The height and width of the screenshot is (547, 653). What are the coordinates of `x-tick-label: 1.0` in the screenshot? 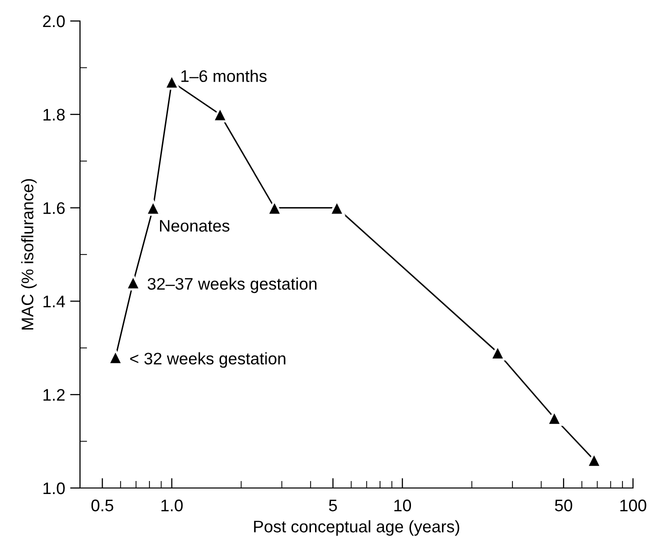 It's located at (172, 506).